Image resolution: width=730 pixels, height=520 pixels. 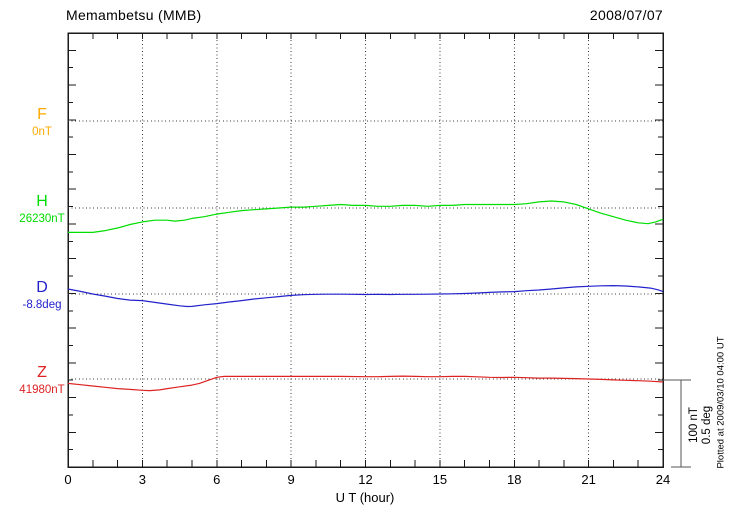 What do you see at coordinates (142, 479) in the screenshot?
I see `x-tick-label-3: 3` at bounding box center [142, 479].